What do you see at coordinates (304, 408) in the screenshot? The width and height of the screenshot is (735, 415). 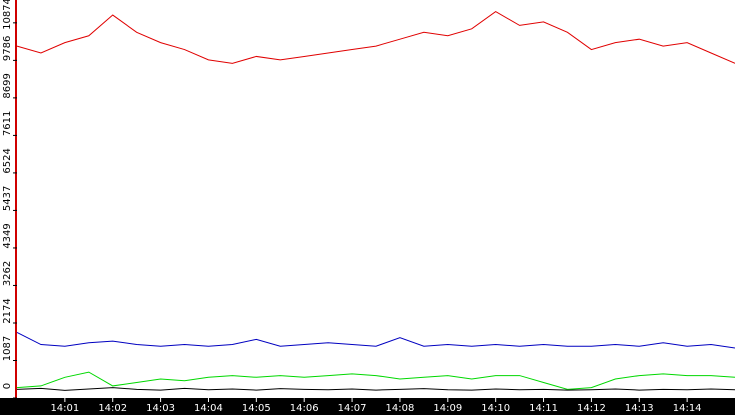 I see `x-tick-label: 14:06` at bounding box center [304, 408].